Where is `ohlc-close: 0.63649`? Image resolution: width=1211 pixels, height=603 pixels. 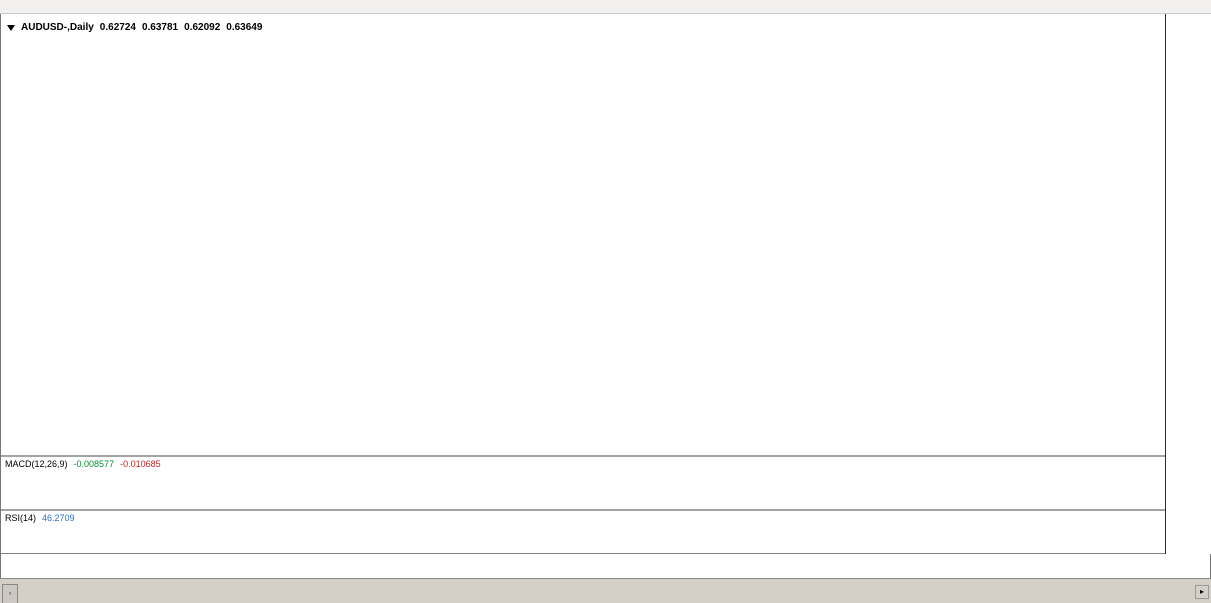
ohlc-close: 0.63649 is located at coordinates (244, 27).